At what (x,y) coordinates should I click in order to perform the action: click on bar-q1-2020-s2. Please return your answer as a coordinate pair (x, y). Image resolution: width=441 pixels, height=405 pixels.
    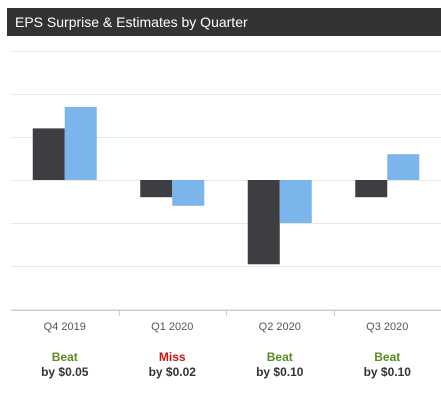
    Looking at the image, I should click on (188, 193).